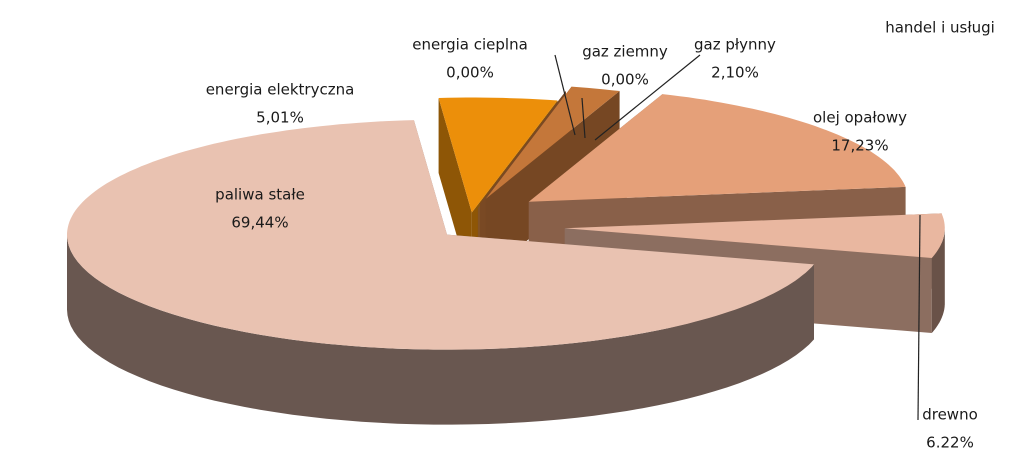 Image resolution: width=1024 pixels, height=459 pixels. What do you see at coordinates (859, 146) in the screenshot?
I see `data-label-value: 17,23%` at bounding box center [859, 146].